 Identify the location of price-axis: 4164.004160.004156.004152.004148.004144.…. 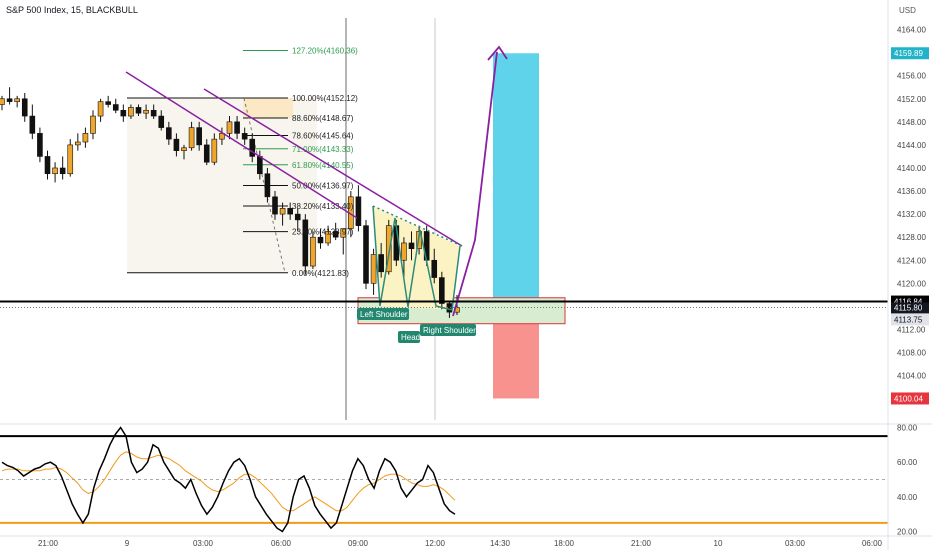
(908, 275).